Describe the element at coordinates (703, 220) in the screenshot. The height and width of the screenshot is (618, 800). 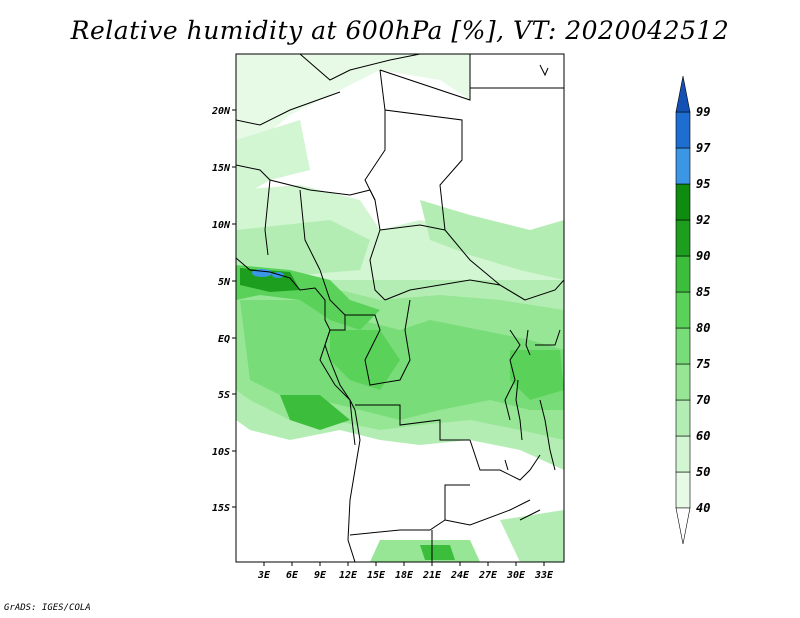
I see `colorbar-label: 92` at that location.